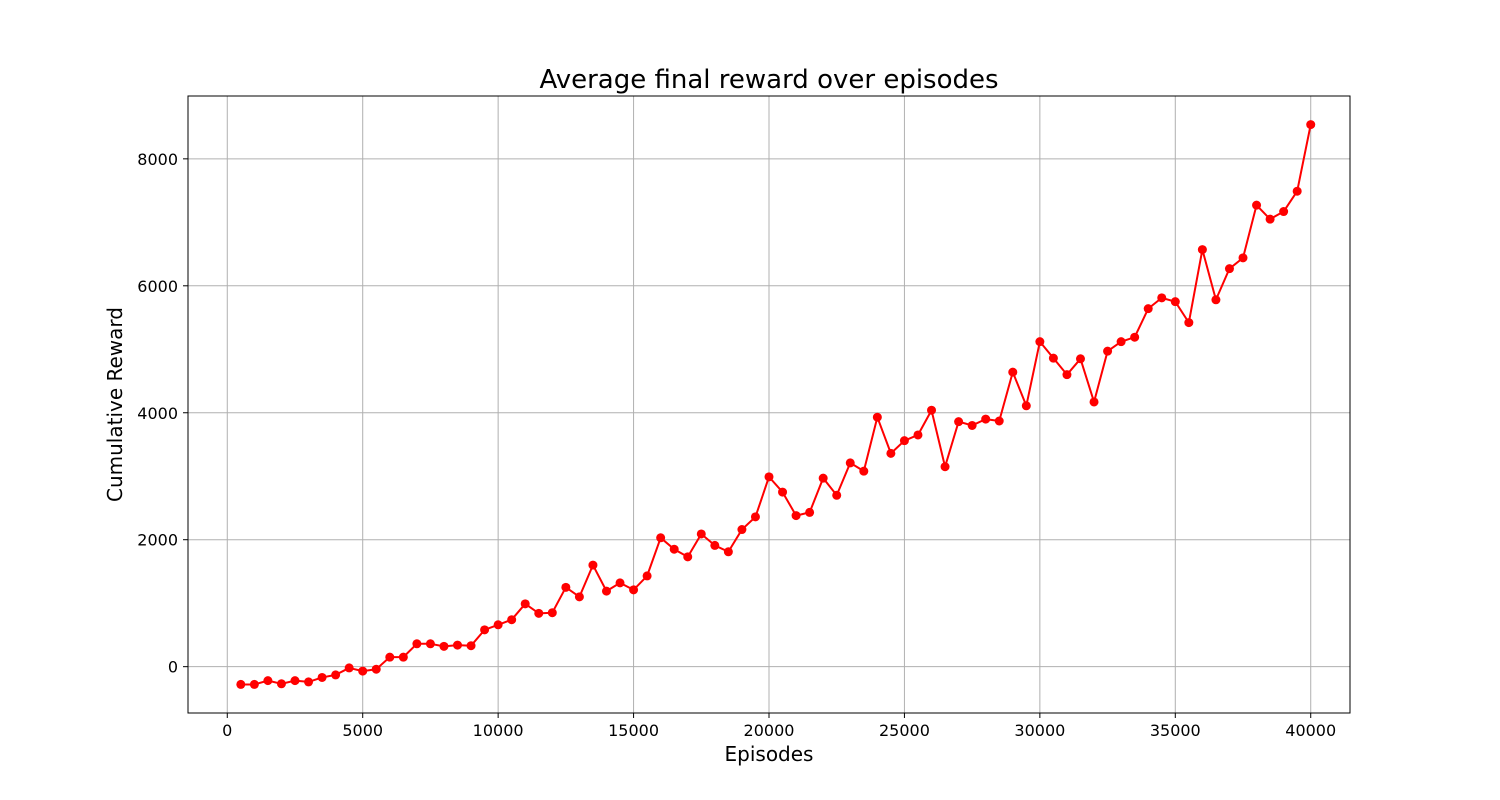  I want to click on x-tick-label: 20000, so click(769, 730).